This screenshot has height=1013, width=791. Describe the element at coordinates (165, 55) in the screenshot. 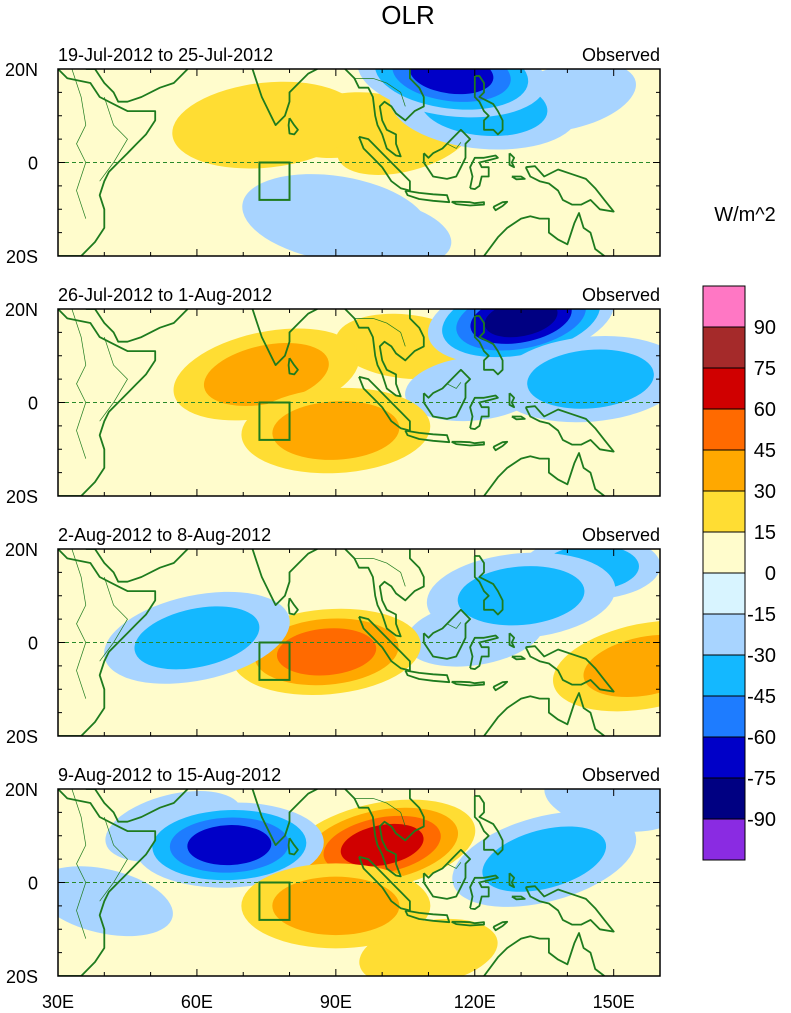

I see `panel-date-range: 19-Jul-2012 to 25-Jul-2012` at that location.